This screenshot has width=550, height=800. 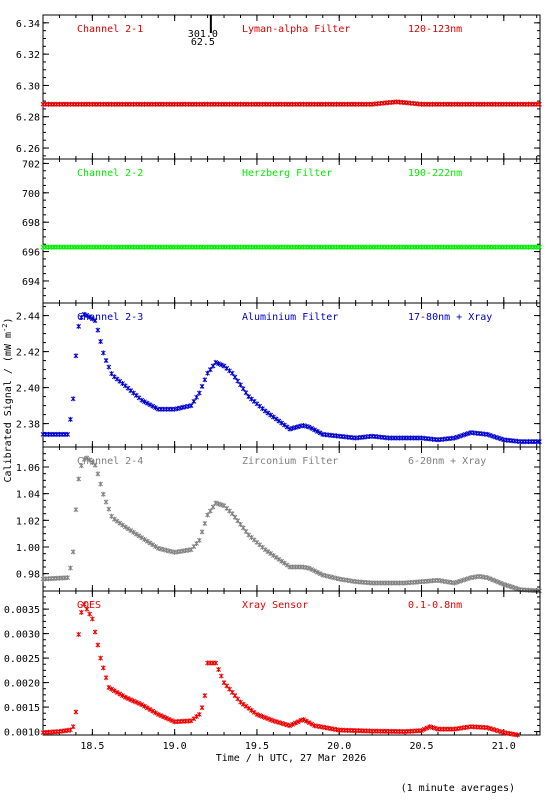 What do you see at coordinates (22, 733) in the screenshot?
I see `y-tick-label: 0.0010` at bounding box center [22, 733].